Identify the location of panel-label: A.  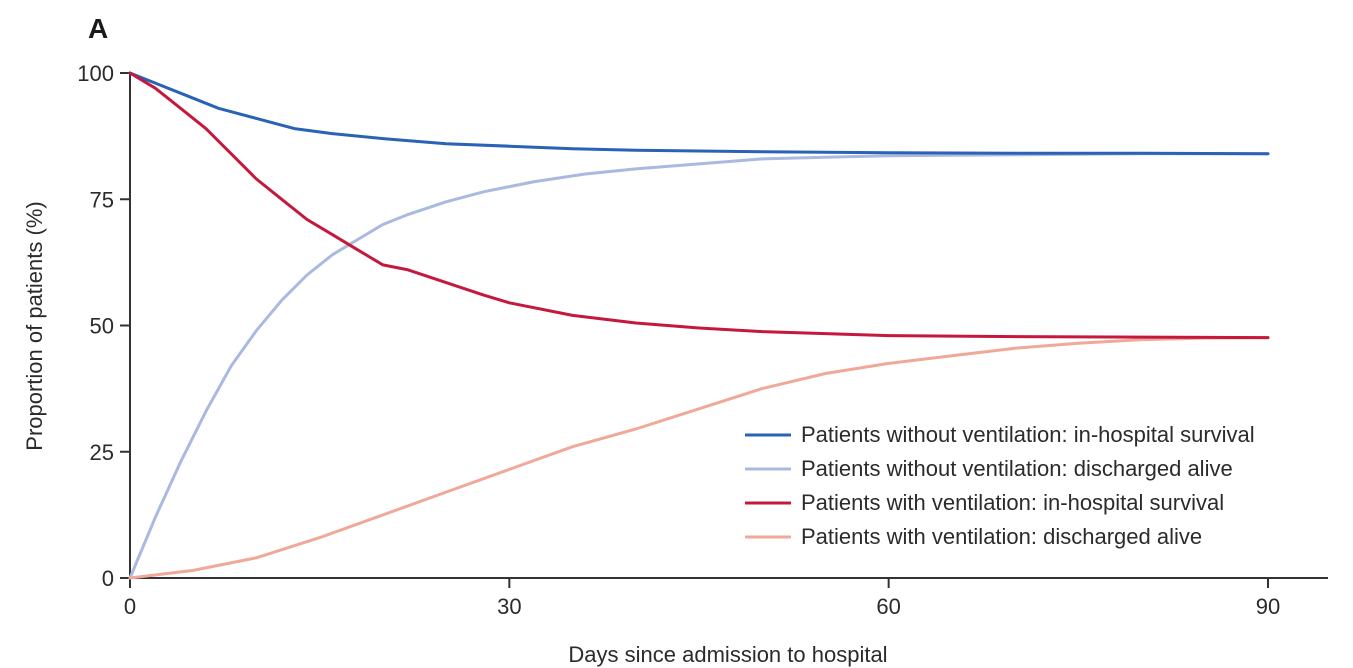
(98, 28).